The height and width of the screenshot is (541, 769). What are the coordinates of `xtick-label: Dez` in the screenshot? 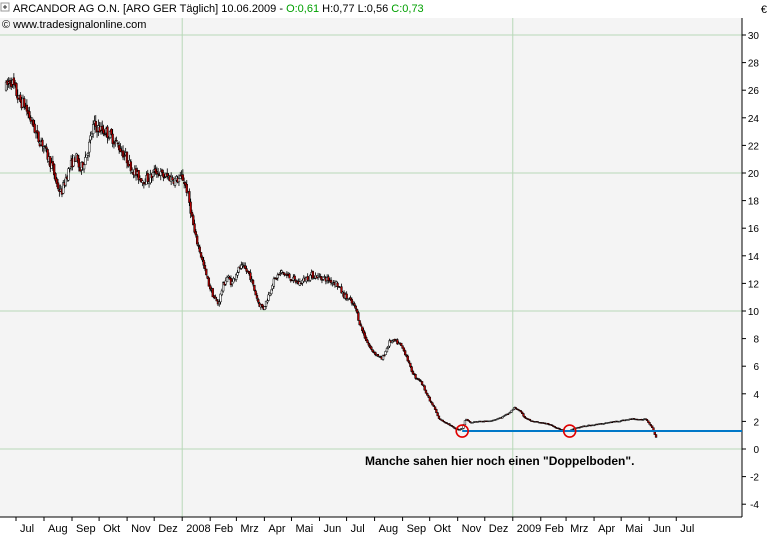 It's located at (499, 529).